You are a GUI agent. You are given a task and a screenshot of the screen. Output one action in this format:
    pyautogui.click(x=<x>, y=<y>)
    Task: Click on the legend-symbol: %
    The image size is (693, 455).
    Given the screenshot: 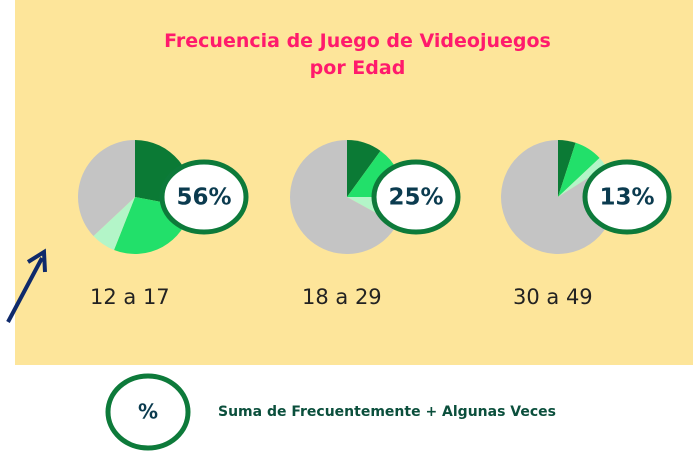 What is the action you would take?
    pyautogui.click(x=148, y=412)
    